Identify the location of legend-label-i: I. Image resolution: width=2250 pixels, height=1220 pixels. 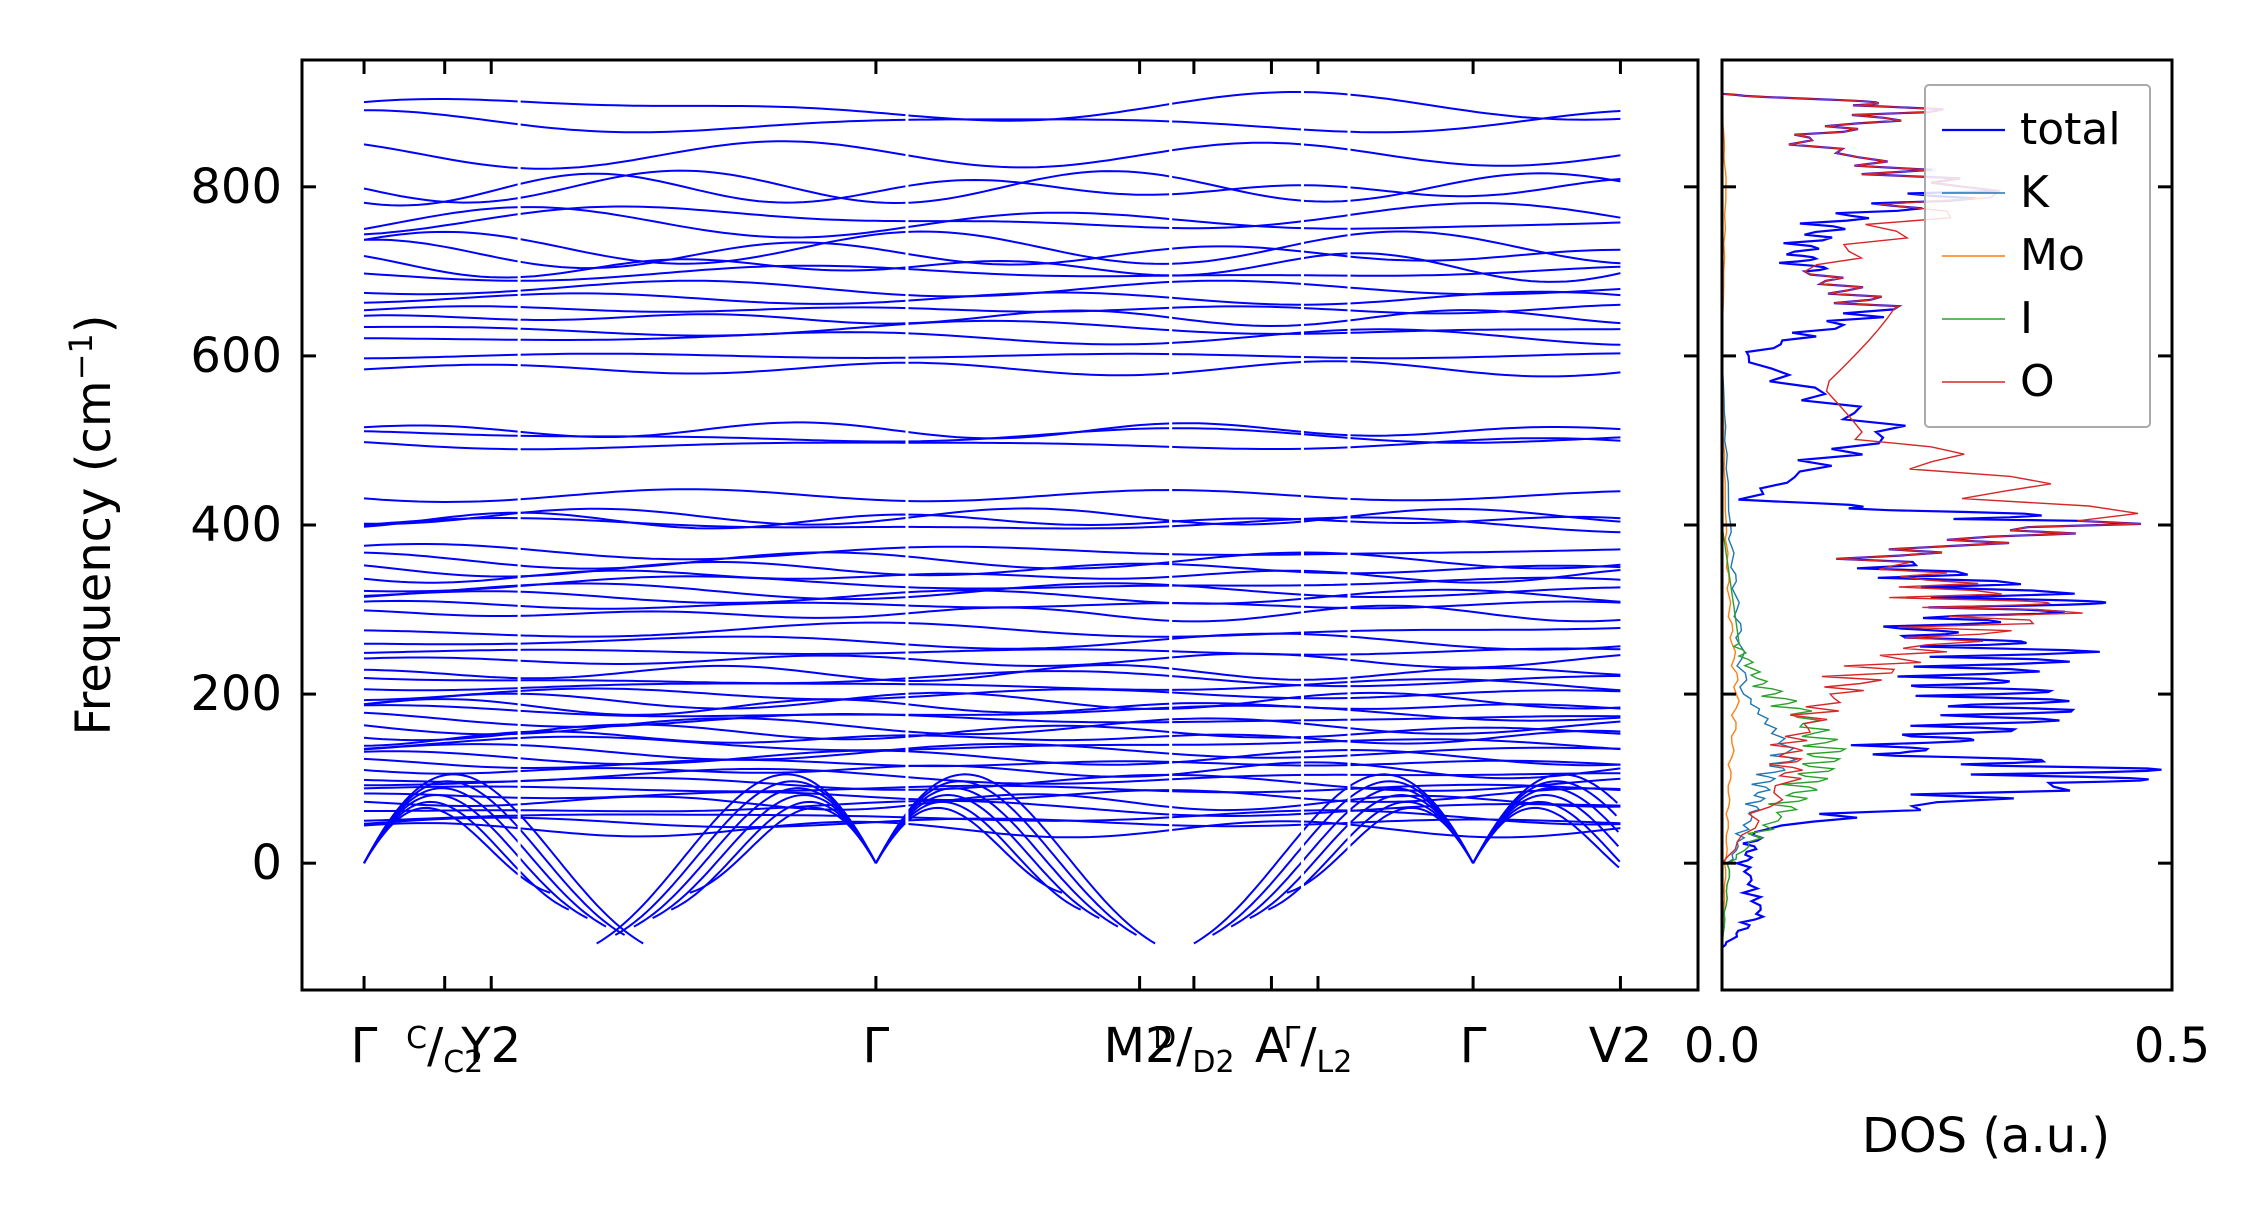
(2026, 318).